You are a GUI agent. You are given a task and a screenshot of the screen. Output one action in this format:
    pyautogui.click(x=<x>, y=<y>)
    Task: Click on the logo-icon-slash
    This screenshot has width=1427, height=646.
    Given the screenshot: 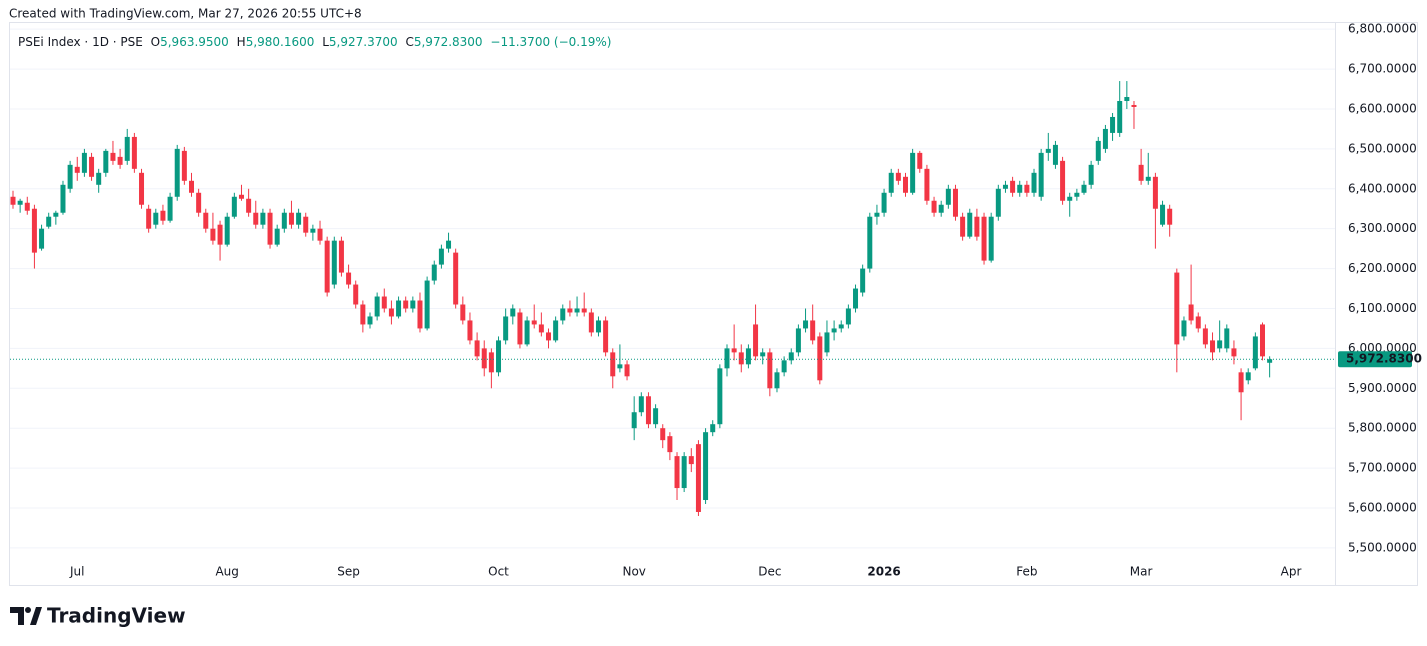 What is the action you would take?
    pyautogui.click(x=36, y=616)
    